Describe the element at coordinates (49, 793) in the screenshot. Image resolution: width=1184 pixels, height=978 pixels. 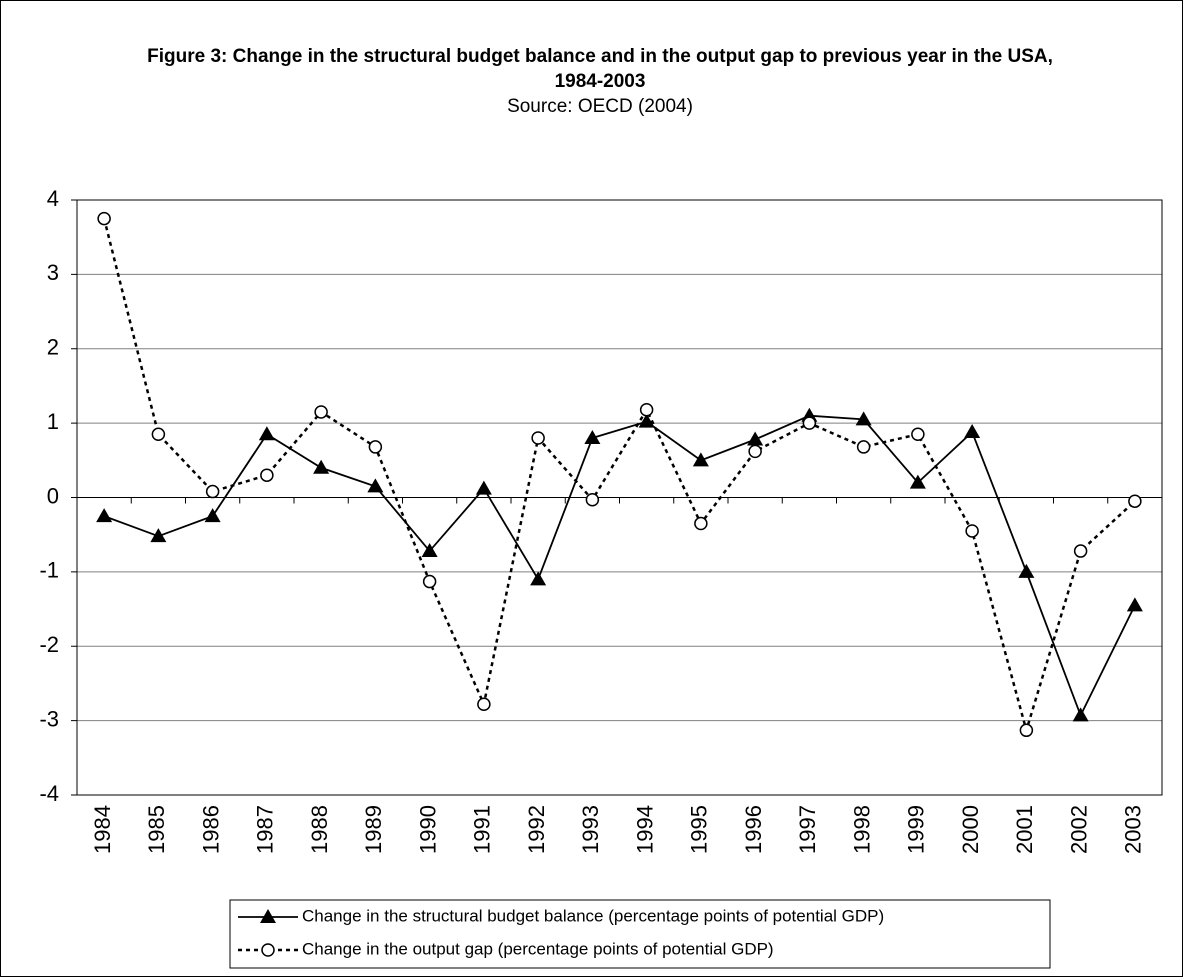
I see `y-tick-label: -4` at that location.